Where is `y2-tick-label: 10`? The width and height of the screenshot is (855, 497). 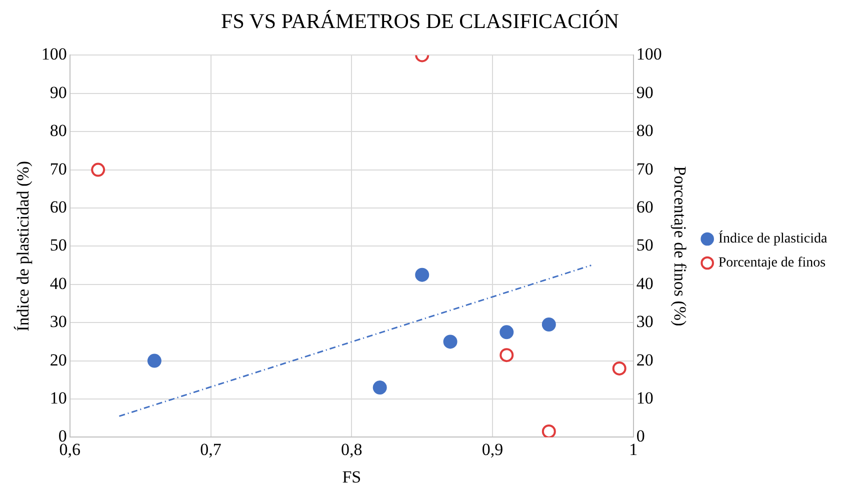
y2-tick-label: 10 is located at coordinates (645, 398).